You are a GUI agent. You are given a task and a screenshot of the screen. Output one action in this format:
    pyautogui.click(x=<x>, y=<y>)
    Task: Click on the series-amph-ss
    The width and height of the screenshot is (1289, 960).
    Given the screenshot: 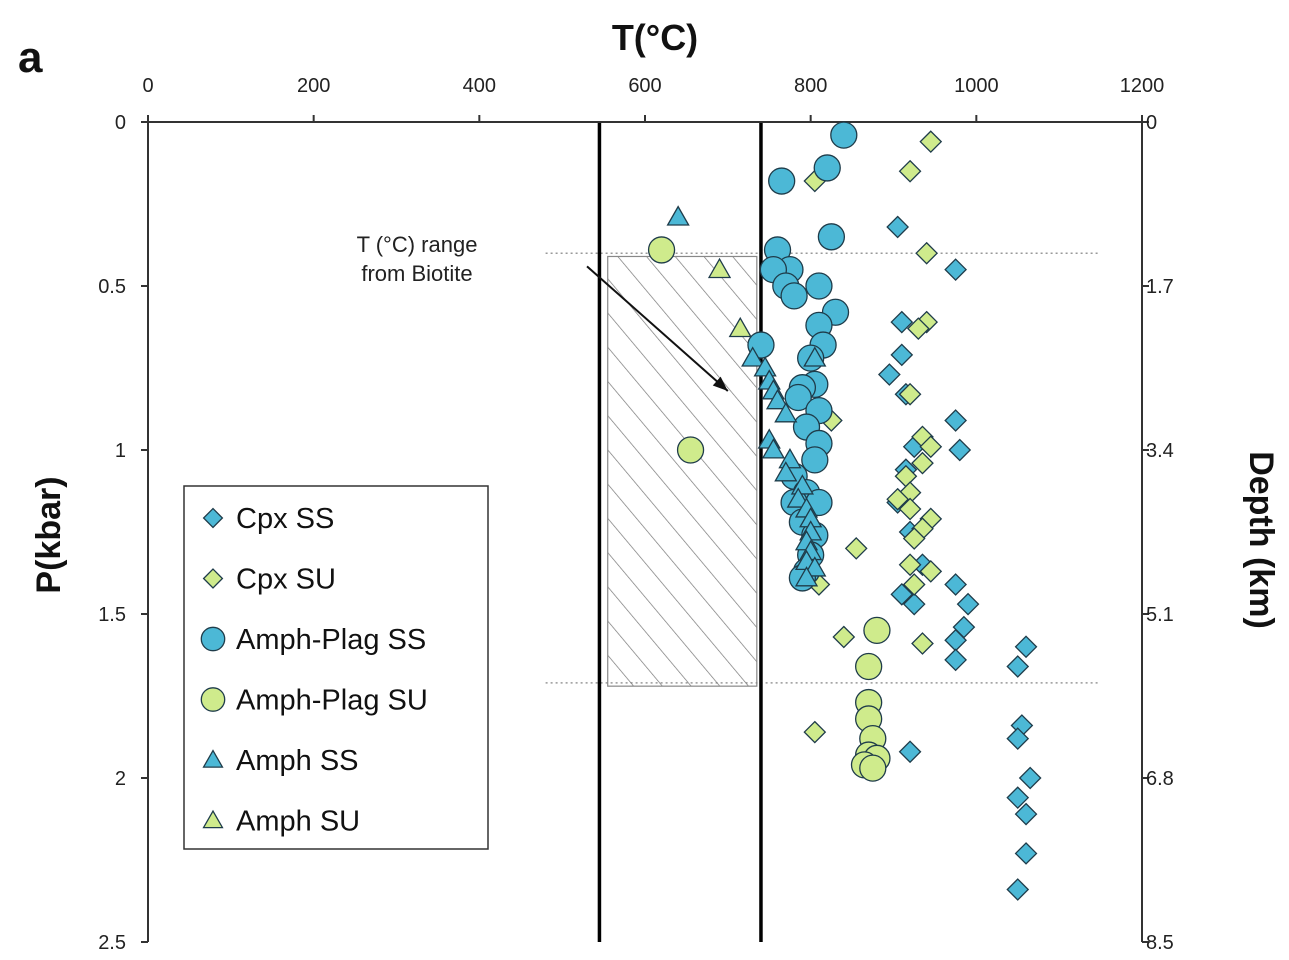 What is the action you would take?
    pyautogui.click(x=746, y=396)
    